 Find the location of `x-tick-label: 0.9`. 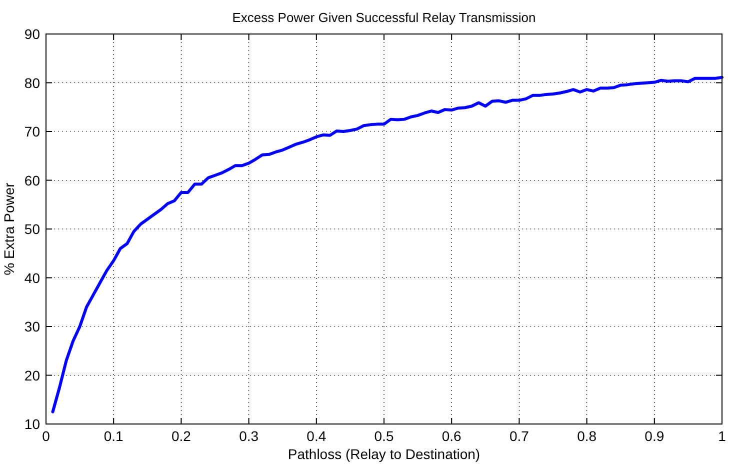

x-tick-label: 0.9 is located at coordinates (654, 436).